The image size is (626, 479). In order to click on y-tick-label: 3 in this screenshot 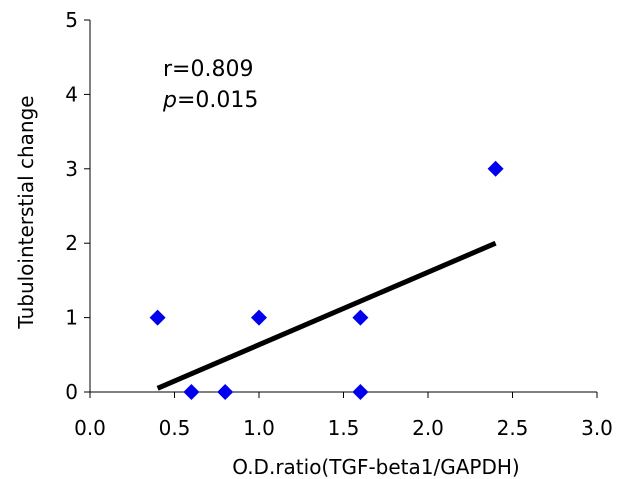, I will do `click(71, 169)`.